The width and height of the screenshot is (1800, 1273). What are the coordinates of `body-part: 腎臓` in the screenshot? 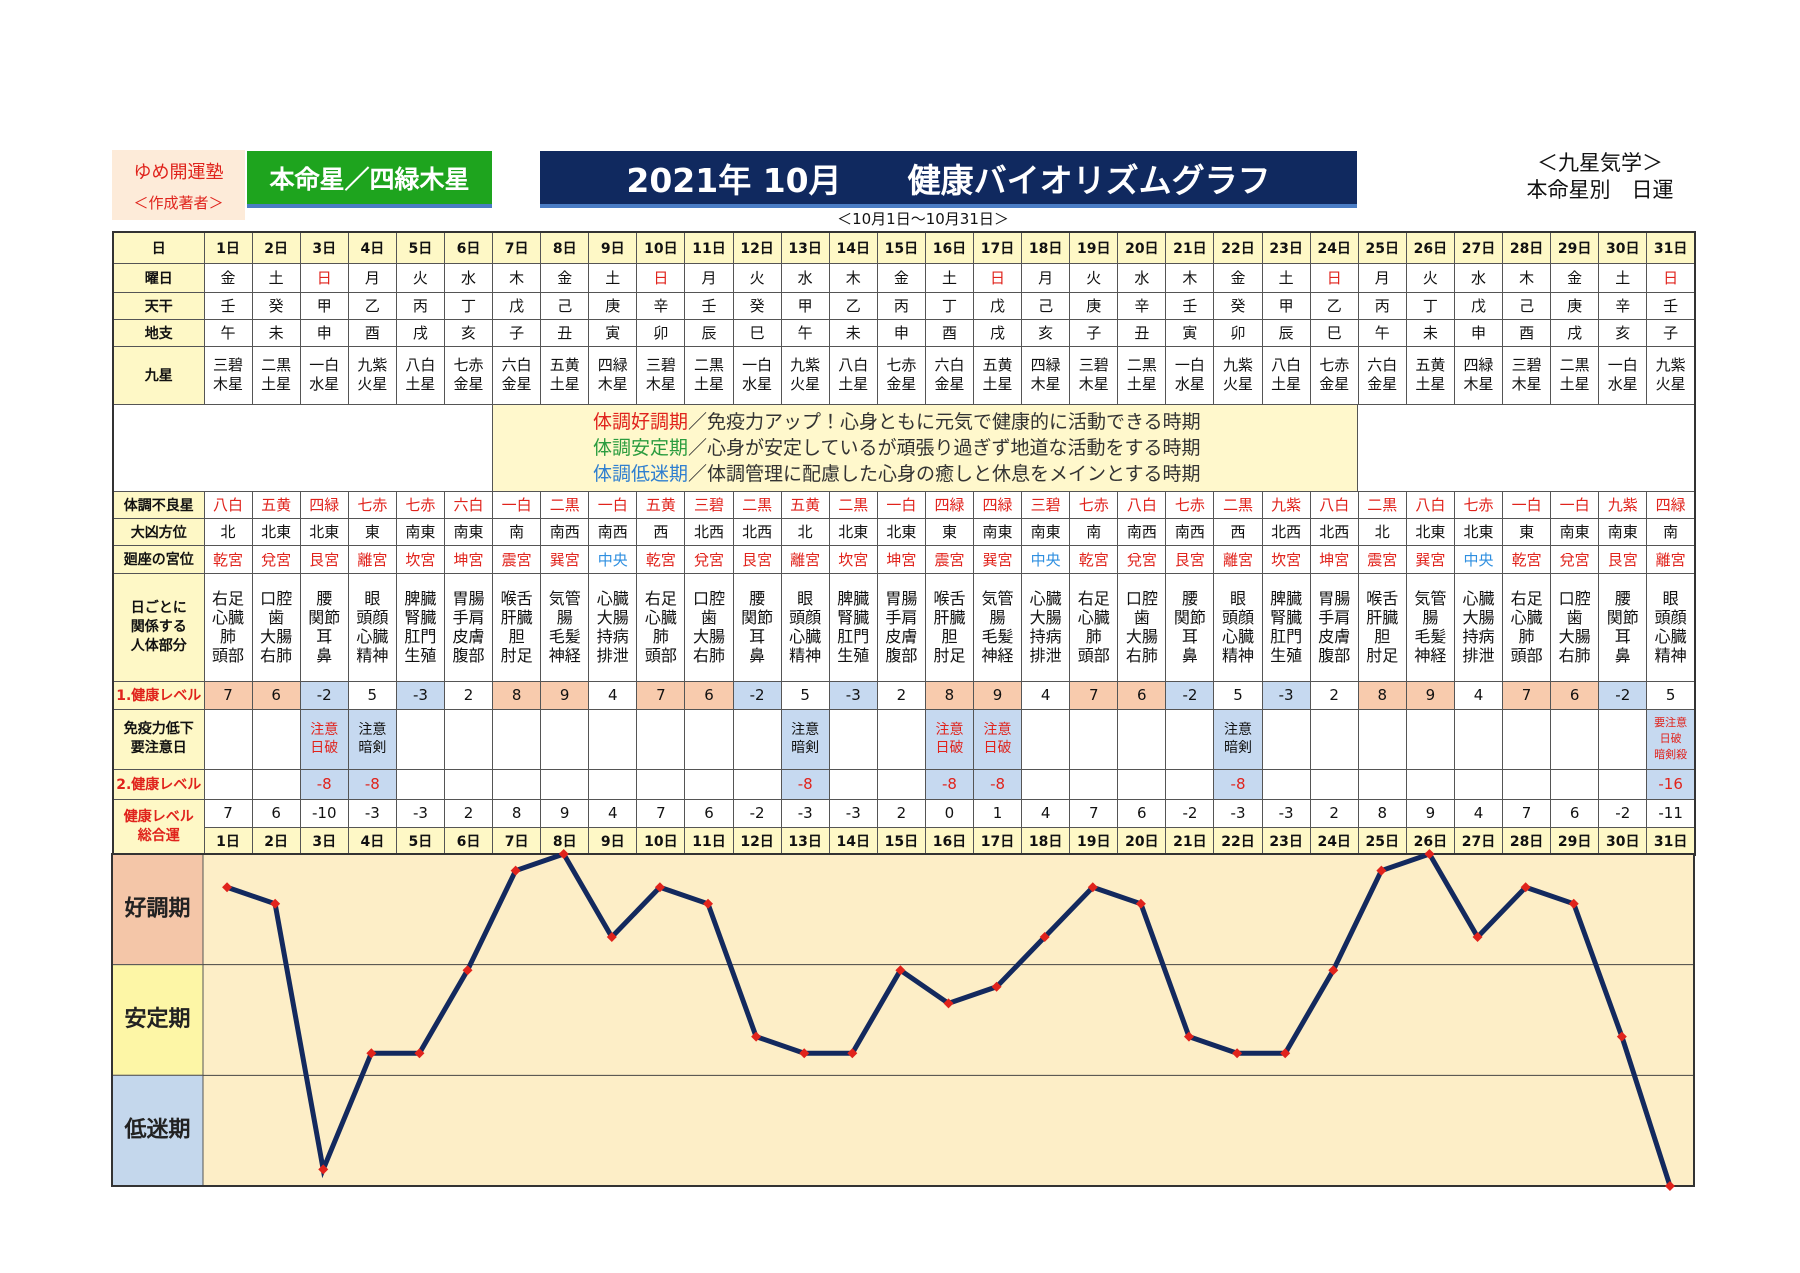 It's located at (853, 617).